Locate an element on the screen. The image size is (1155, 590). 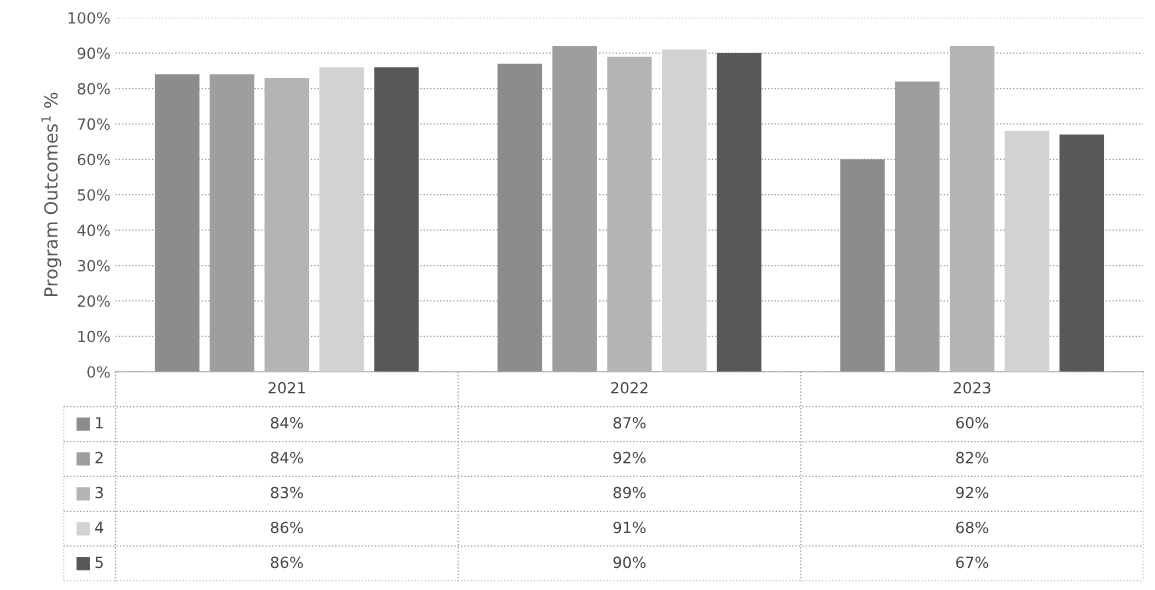
legend-label: 5 is located at coordinates (99, 562).